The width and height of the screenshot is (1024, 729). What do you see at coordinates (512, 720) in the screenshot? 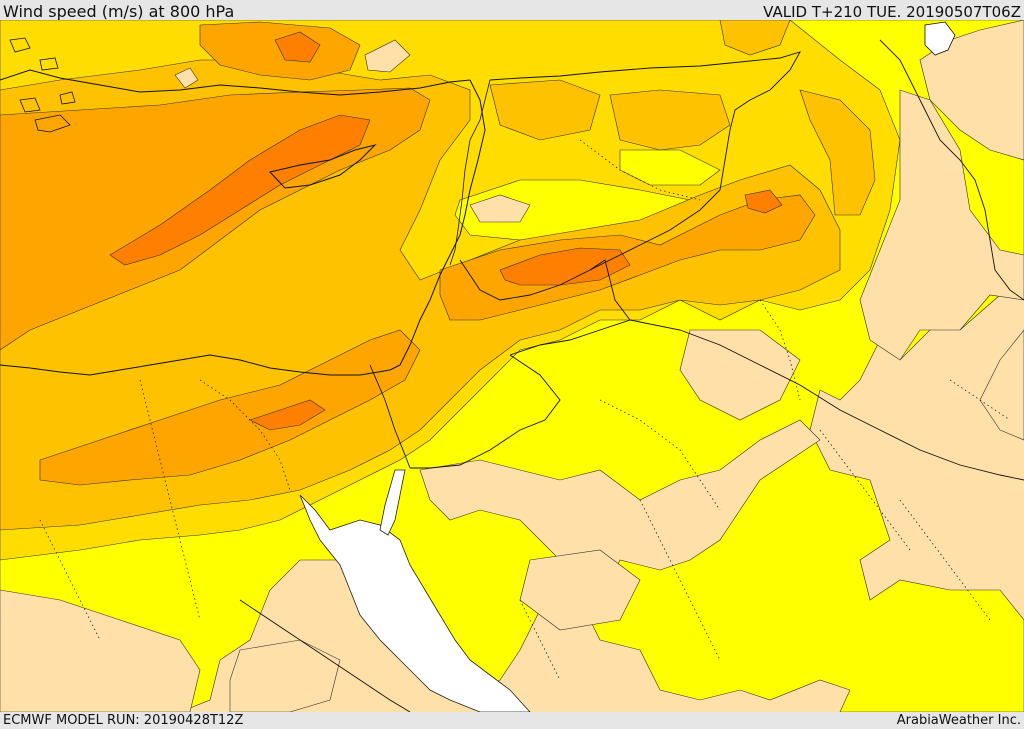
I see `footer-bar` at bounding box center [512, 720].